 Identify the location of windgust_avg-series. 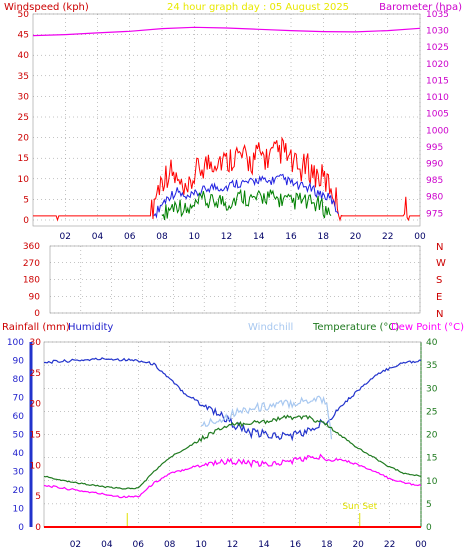
(246, 196).